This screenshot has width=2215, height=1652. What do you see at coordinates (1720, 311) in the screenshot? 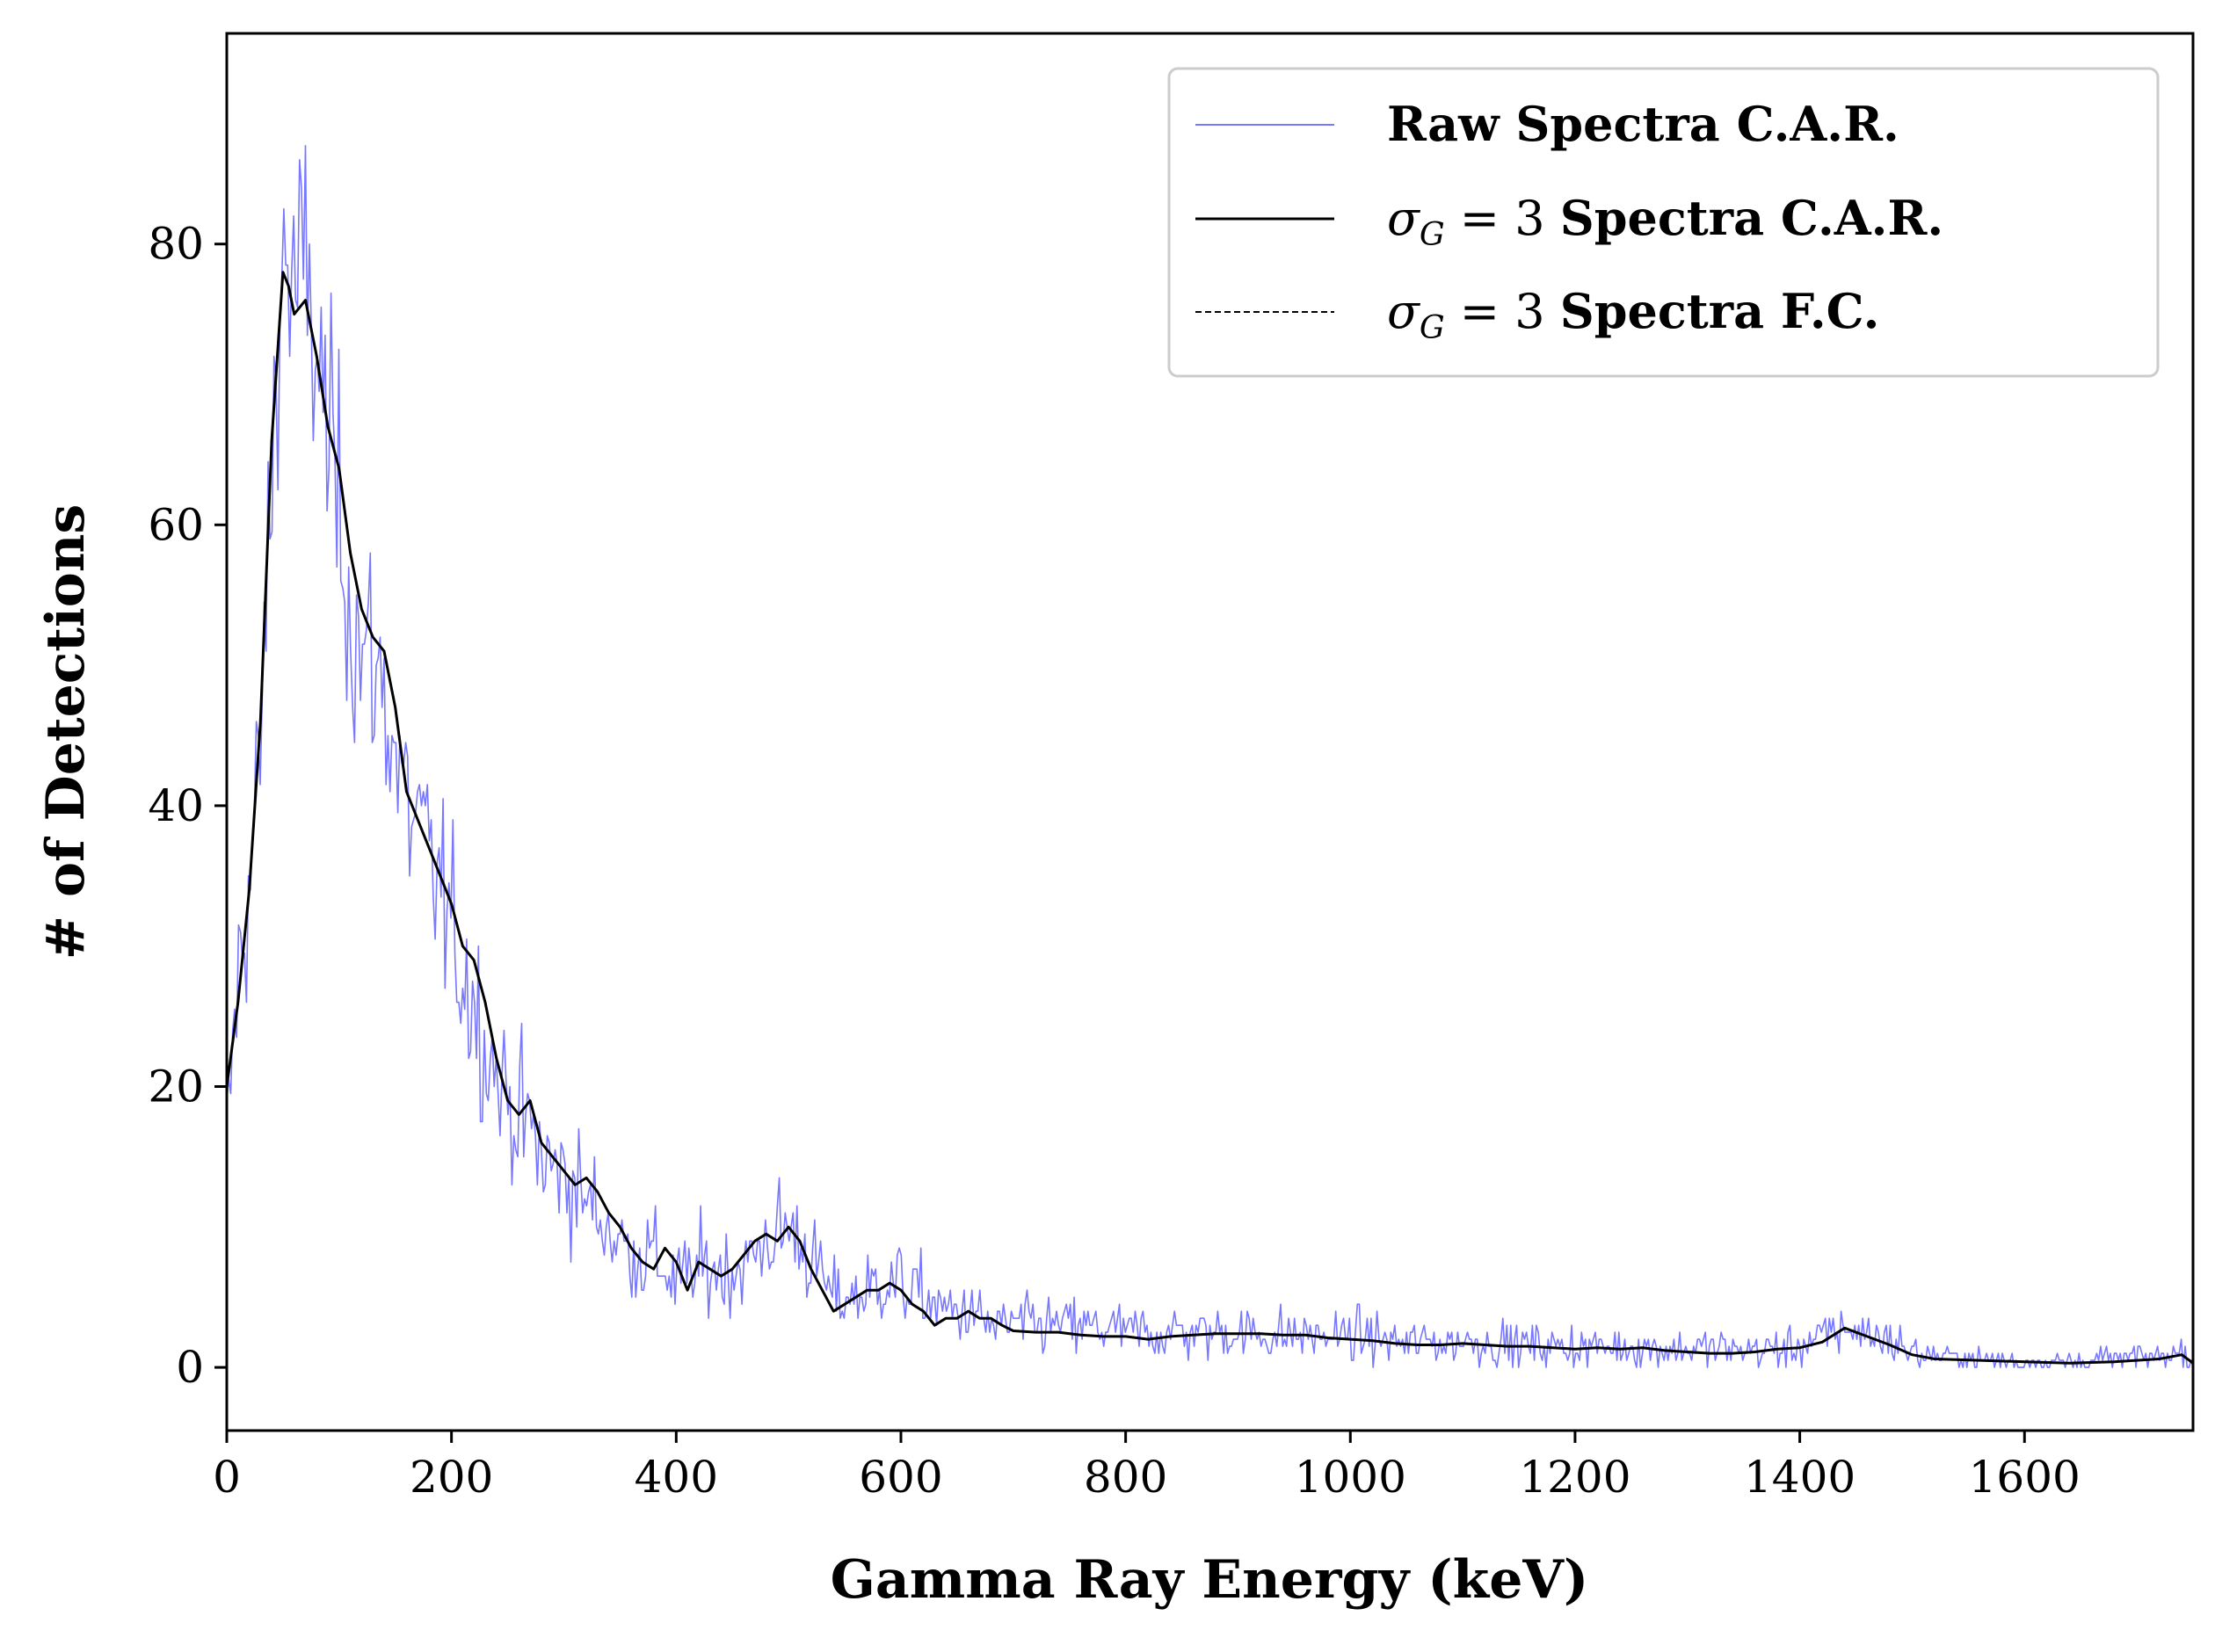
I see `legend-fc-text: Spectra F.C.` at bounding box center [1720, 311].